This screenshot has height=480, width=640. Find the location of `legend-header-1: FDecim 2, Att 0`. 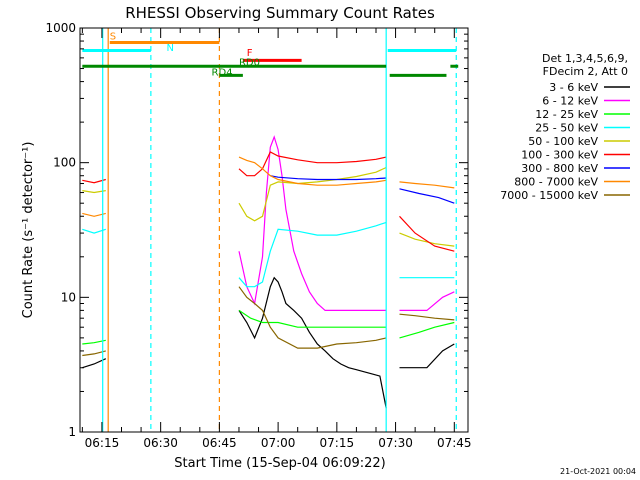

legend-header-1: FDecim 2, Att 0 is located at coordinates (585, 71).